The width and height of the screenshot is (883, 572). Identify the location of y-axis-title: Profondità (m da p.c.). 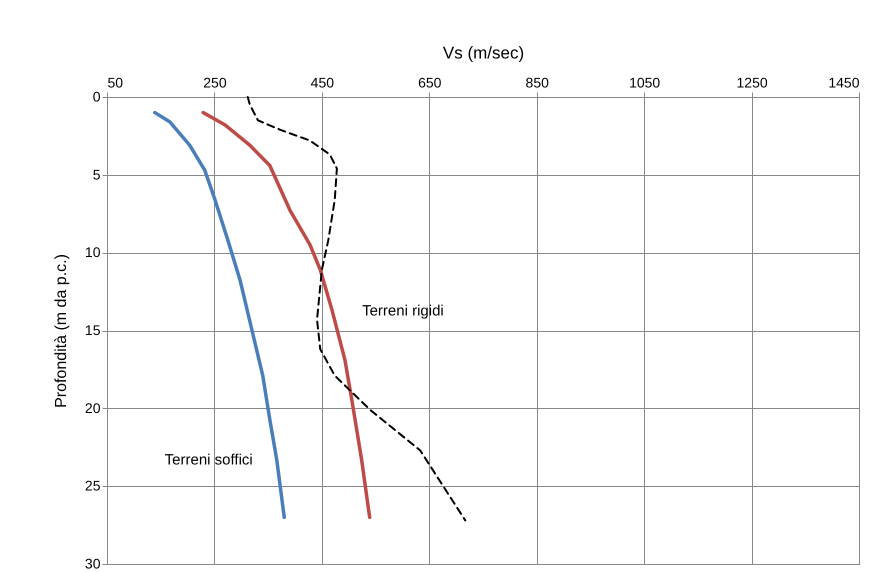
(61, 331).